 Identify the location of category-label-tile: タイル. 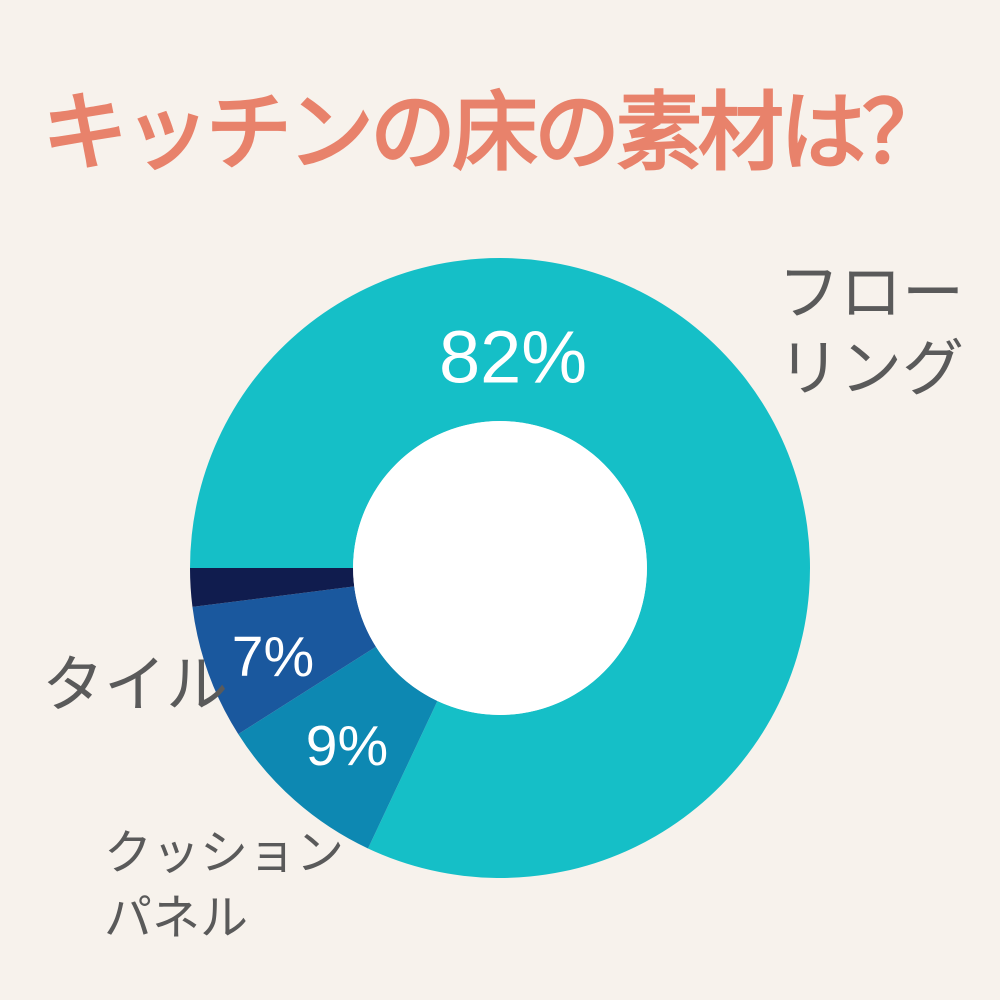
(135, 686).